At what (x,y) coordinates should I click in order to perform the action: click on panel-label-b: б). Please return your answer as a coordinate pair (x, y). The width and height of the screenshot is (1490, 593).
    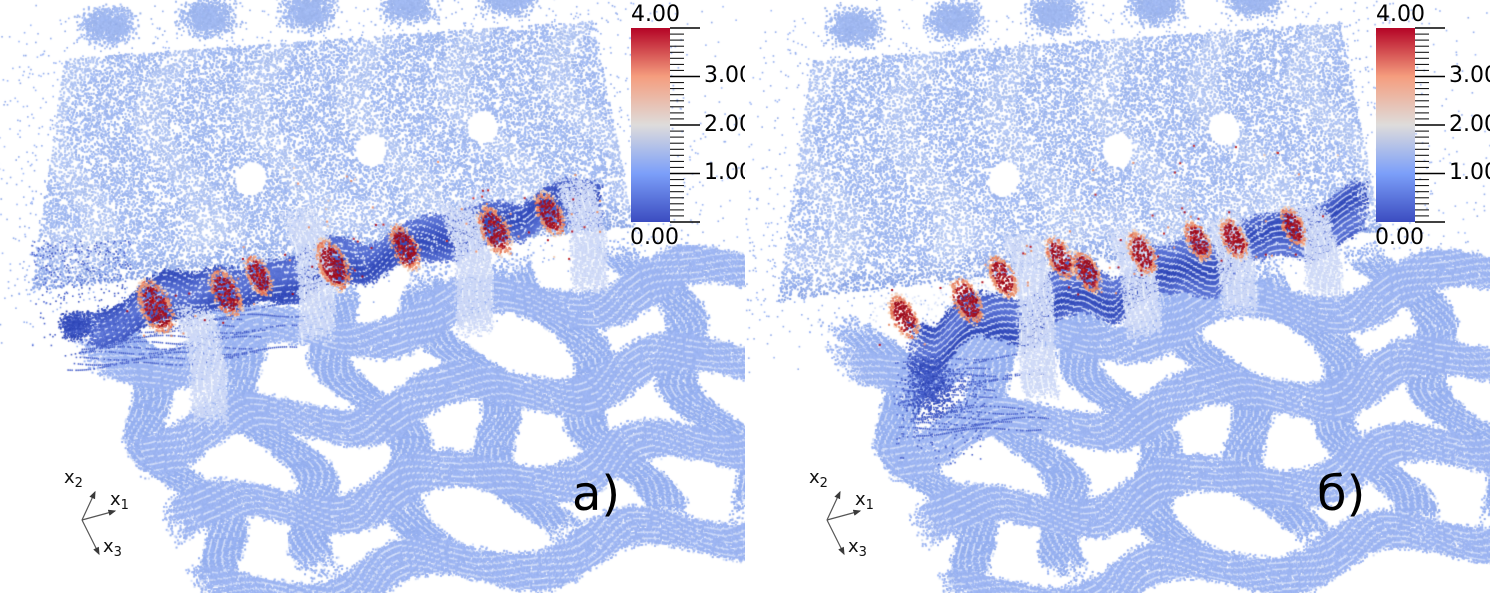
    Looking at the image, I should click on (1341, 494).